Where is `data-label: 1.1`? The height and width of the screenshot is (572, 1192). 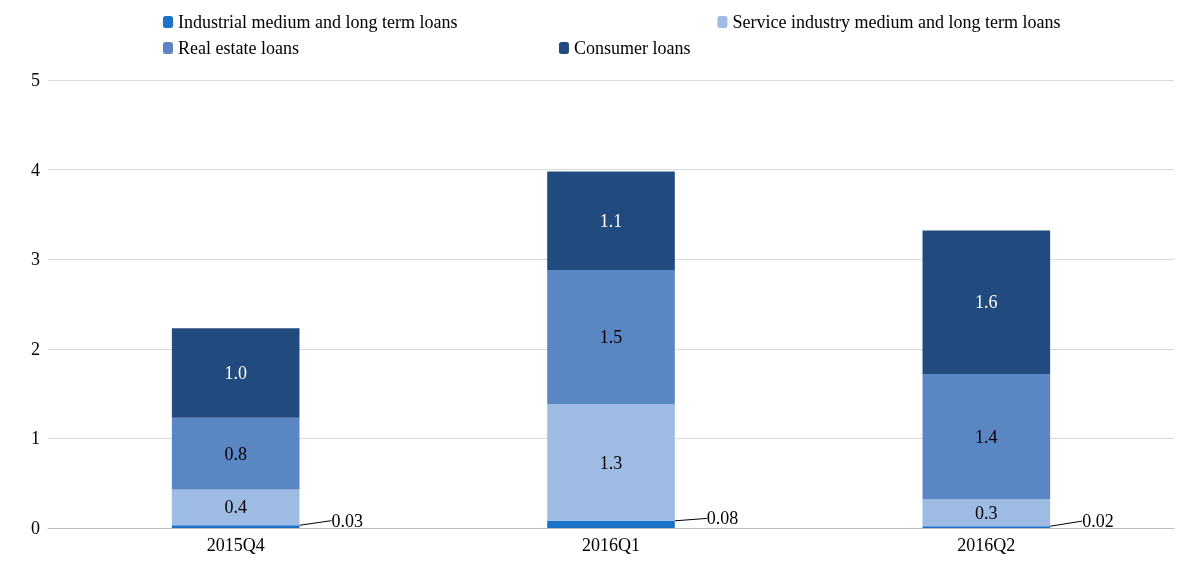
data-label: 1.1 is located at coordinates (611, 220).